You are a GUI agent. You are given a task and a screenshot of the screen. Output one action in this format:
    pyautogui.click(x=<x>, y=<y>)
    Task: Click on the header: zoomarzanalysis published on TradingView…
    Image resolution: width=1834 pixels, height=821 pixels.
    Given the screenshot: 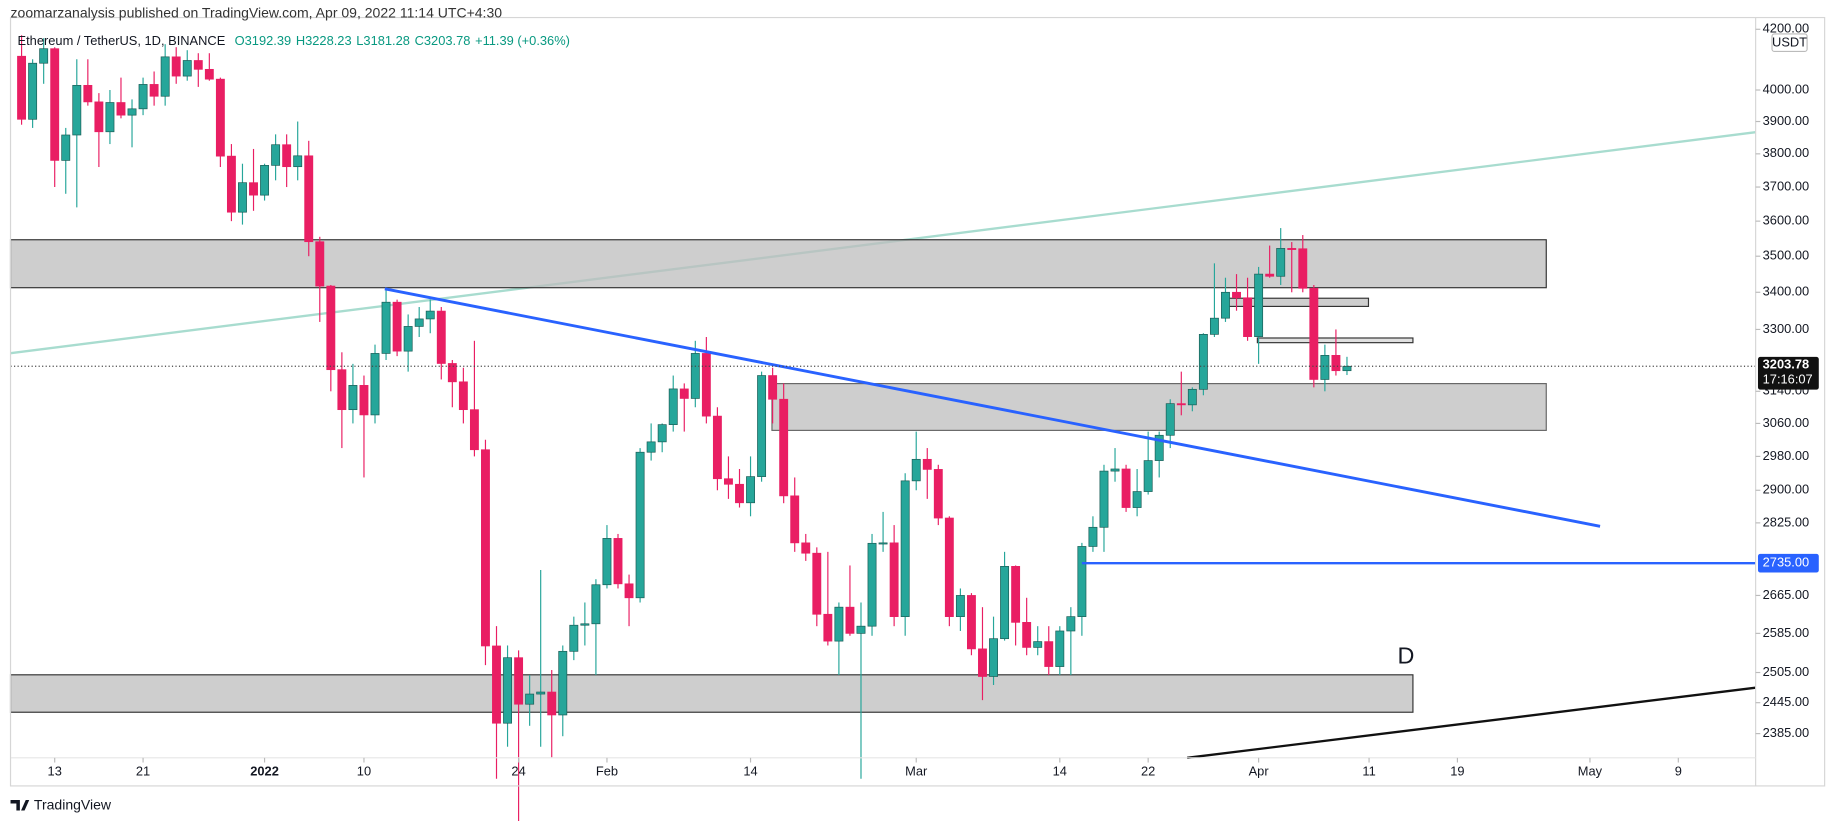 What is the action you would take?
    pyautogui.click(x=257, y=13)
    